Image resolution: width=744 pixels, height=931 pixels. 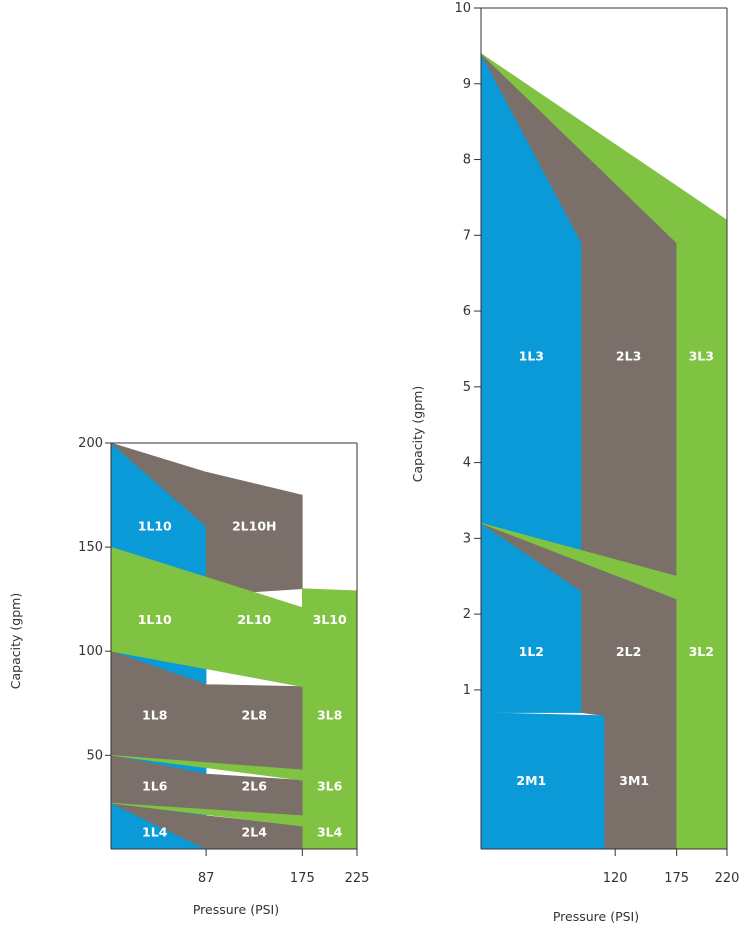 What do you see at coordinates (462, 8) in the screenshot?
I see `chart-right-y-tick-label: 10` at bounding box center [462, 8].